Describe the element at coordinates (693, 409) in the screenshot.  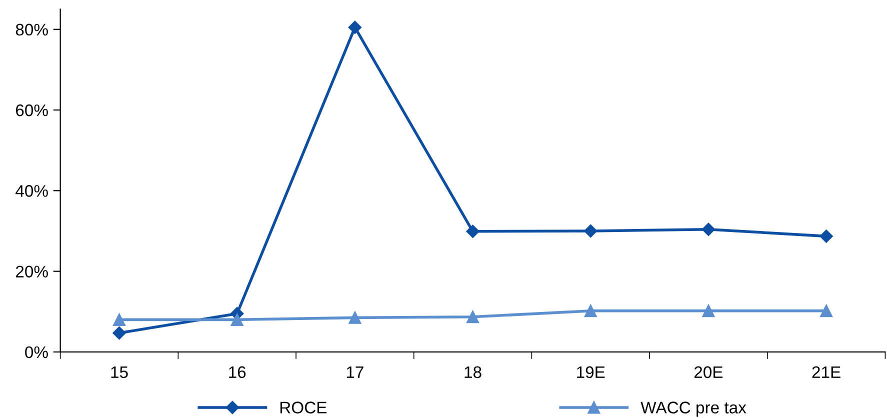
I see `legend-label: WACC pre tax` at that location.